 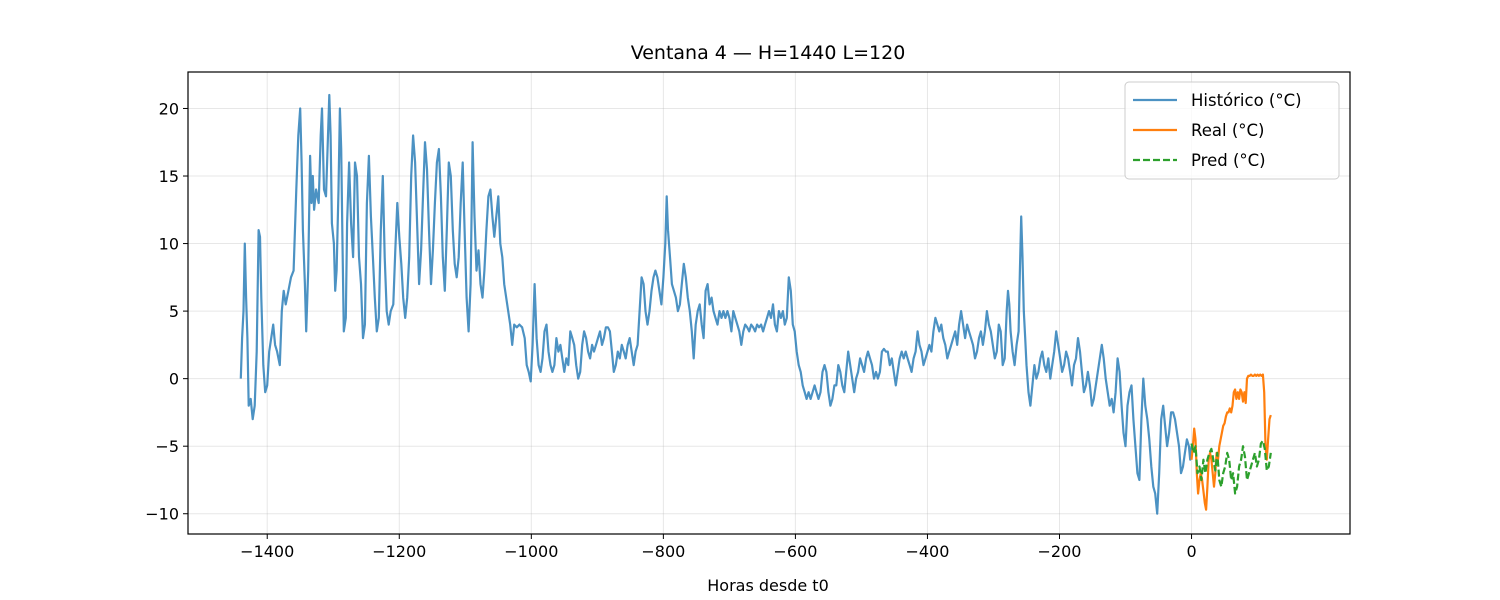 I want to click on legend-label-pred: Pred (°C), so click(x=1228, y=160).